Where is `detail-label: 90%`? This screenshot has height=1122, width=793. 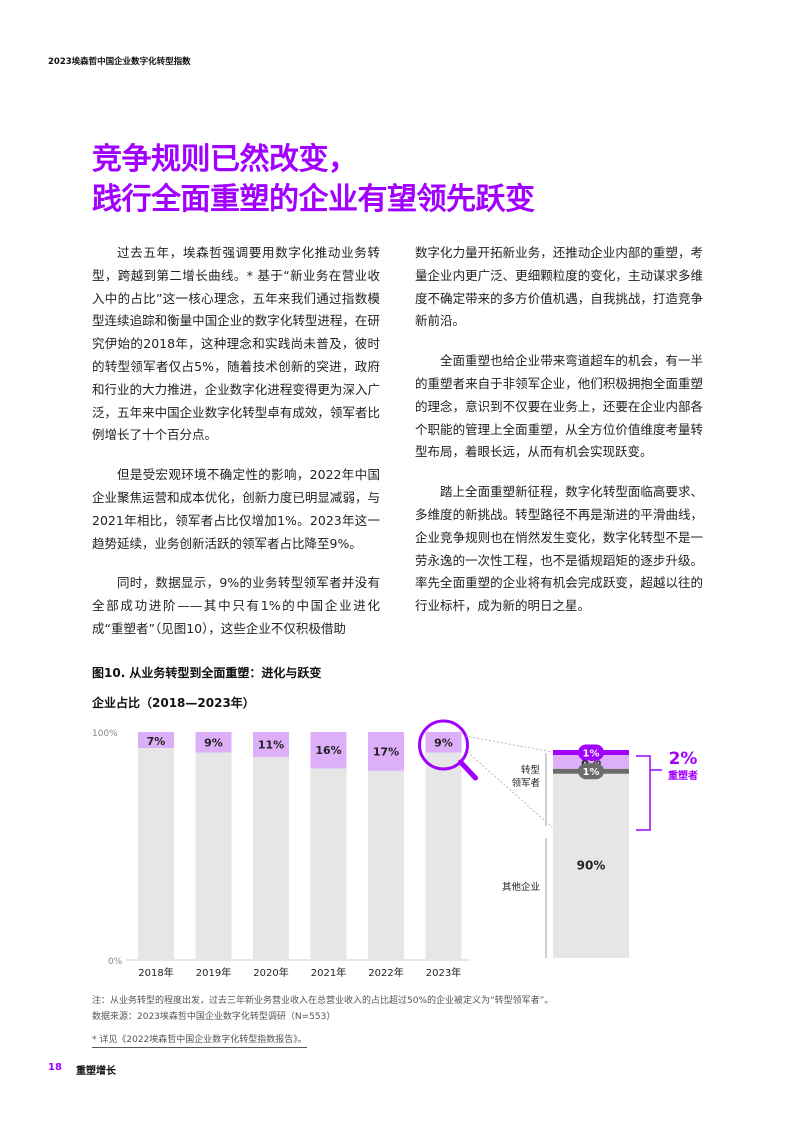 detail-label: 90% is located at coordinates (591, 865).